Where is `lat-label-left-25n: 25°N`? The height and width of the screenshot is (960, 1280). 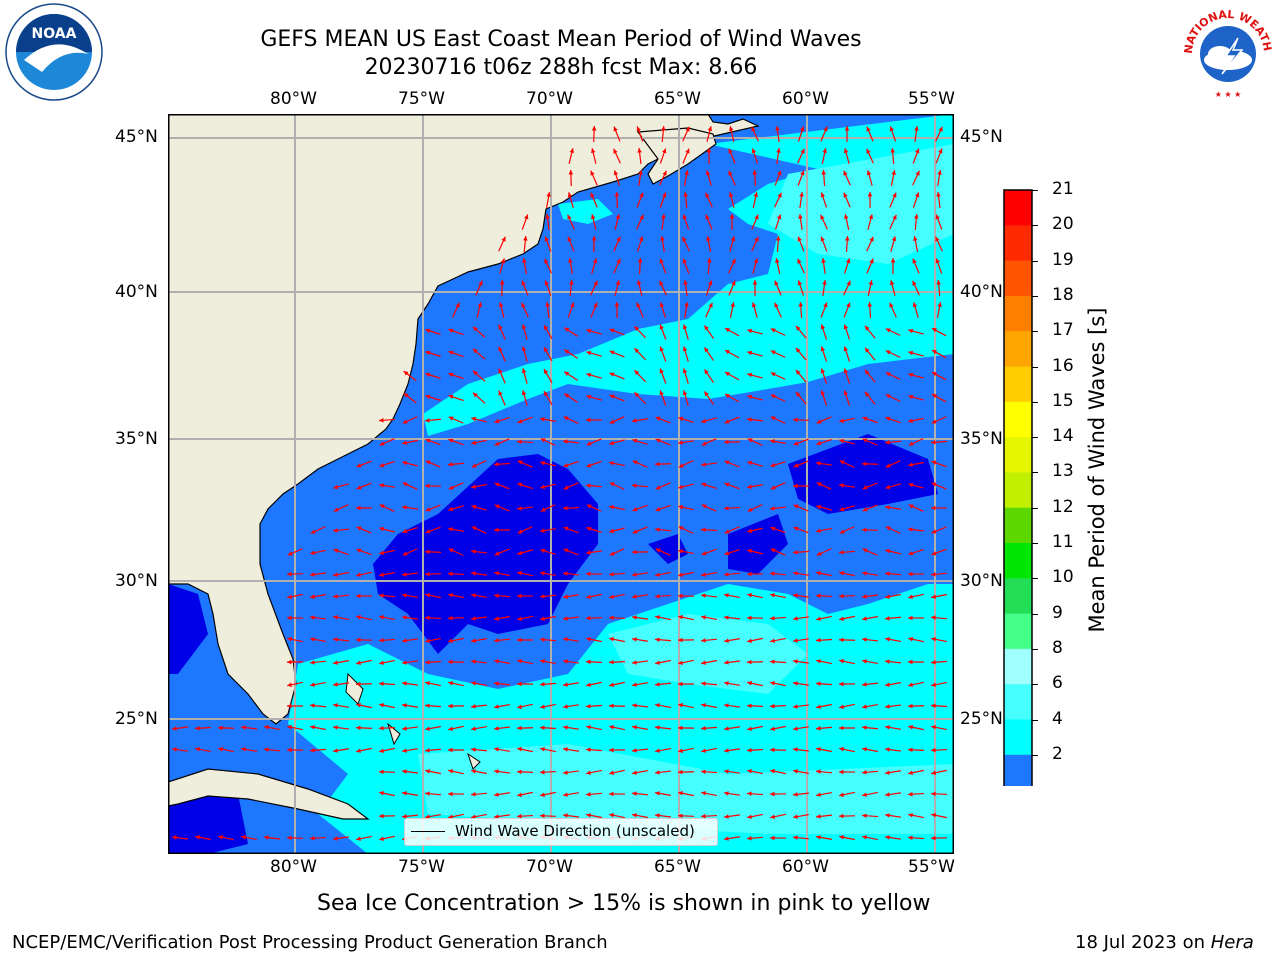
lat-label-left-25n: 25°N is located at coordinates (136, 719).